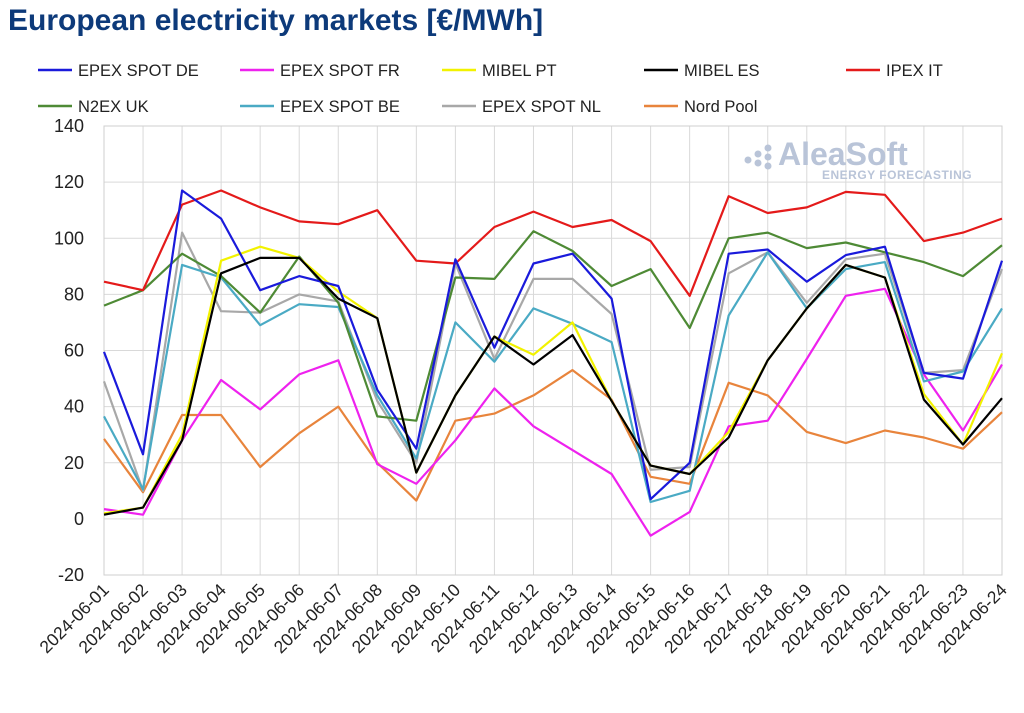 The image size is (1024, 713). I want to click on y-tick-label: 20, so click(74, 463).